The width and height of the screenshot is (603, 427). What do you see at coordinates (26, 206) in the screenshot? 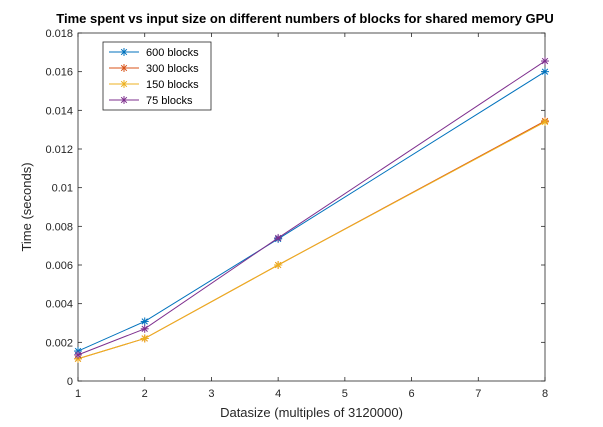
I see `y-axis-label: Time (seconds)` at bounding box center [26, 206].